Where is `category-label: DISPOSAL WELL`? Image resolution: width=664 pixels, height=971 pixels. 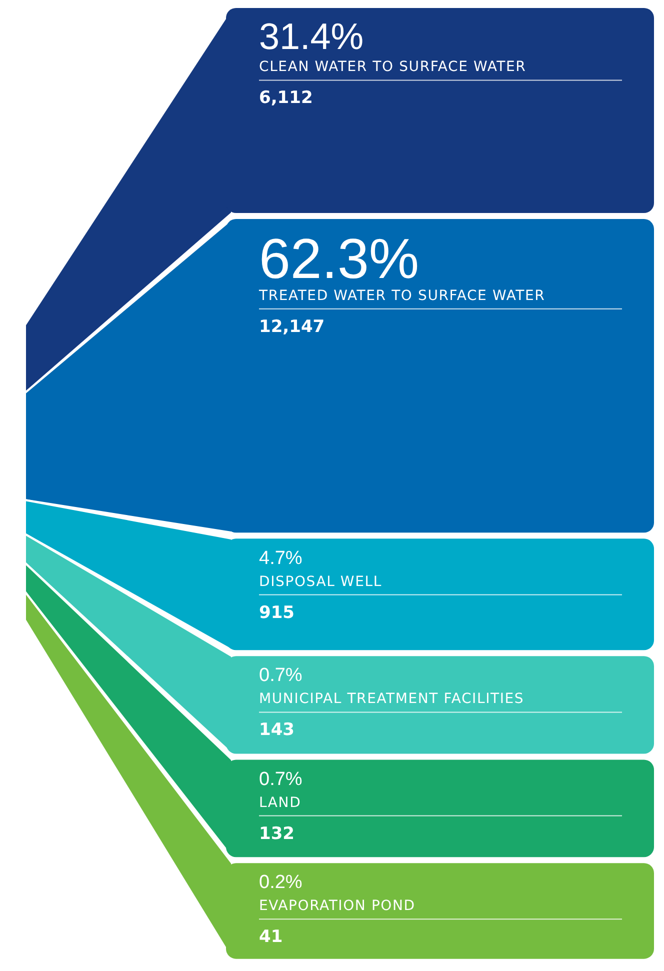 category-label: DISPOSAL WELL is located at coordinates (320, 582).